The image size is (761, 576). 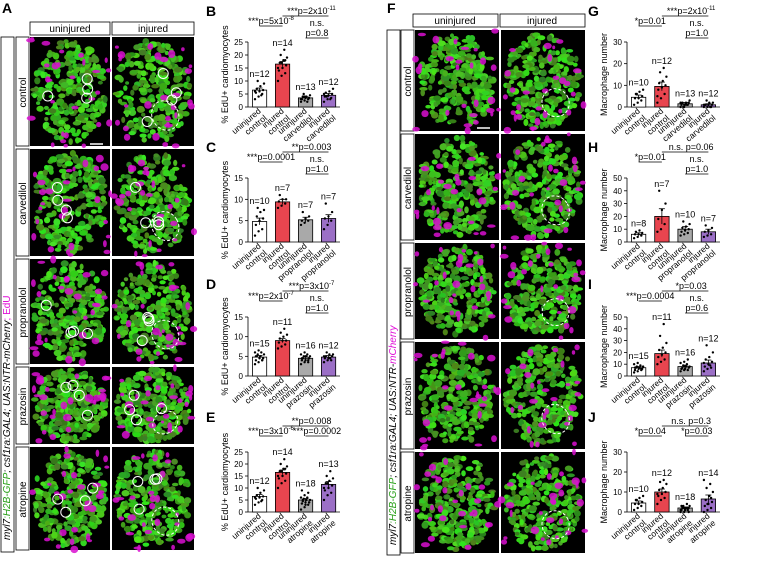 What do you see at coordinates (620, 107) in the screenshot?
I see `y-tick-label-g-0: 0` at bounding box center [620, 107].